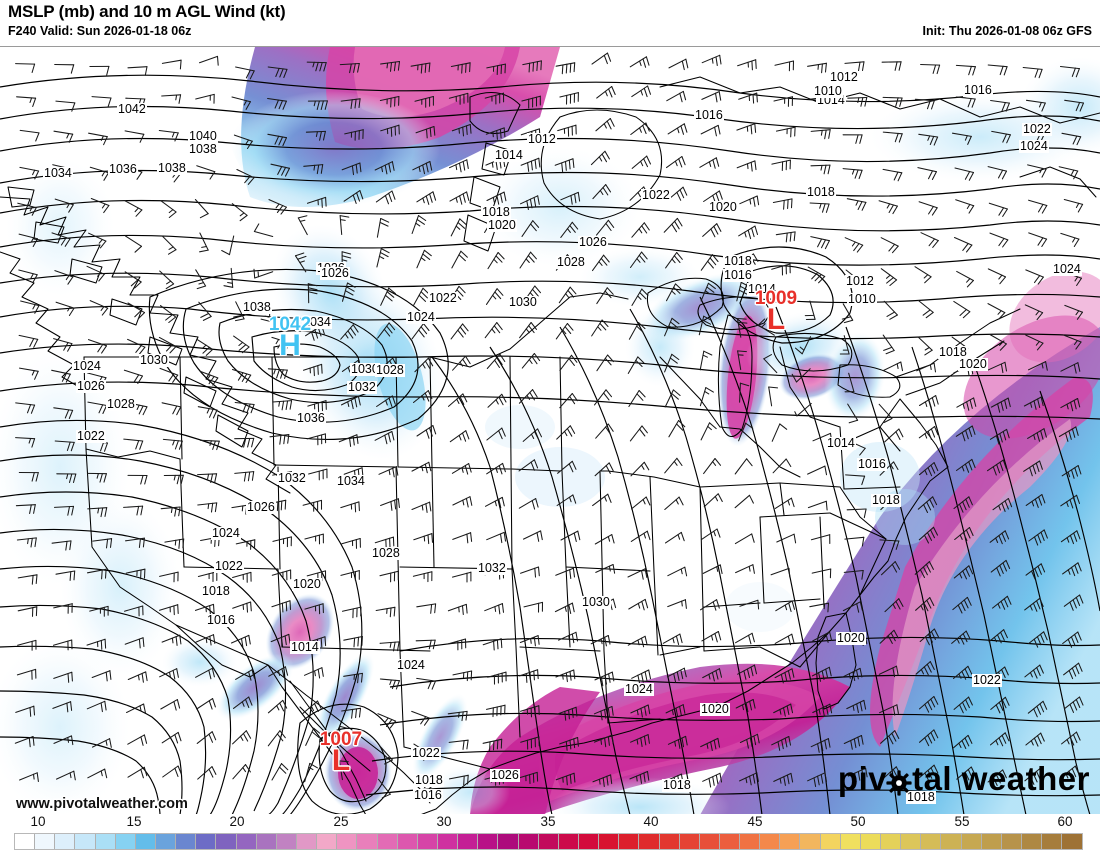  Describe the element at coordinates (548, 821) in the screenshot. I see `colorbar-tick: 35` at that location.